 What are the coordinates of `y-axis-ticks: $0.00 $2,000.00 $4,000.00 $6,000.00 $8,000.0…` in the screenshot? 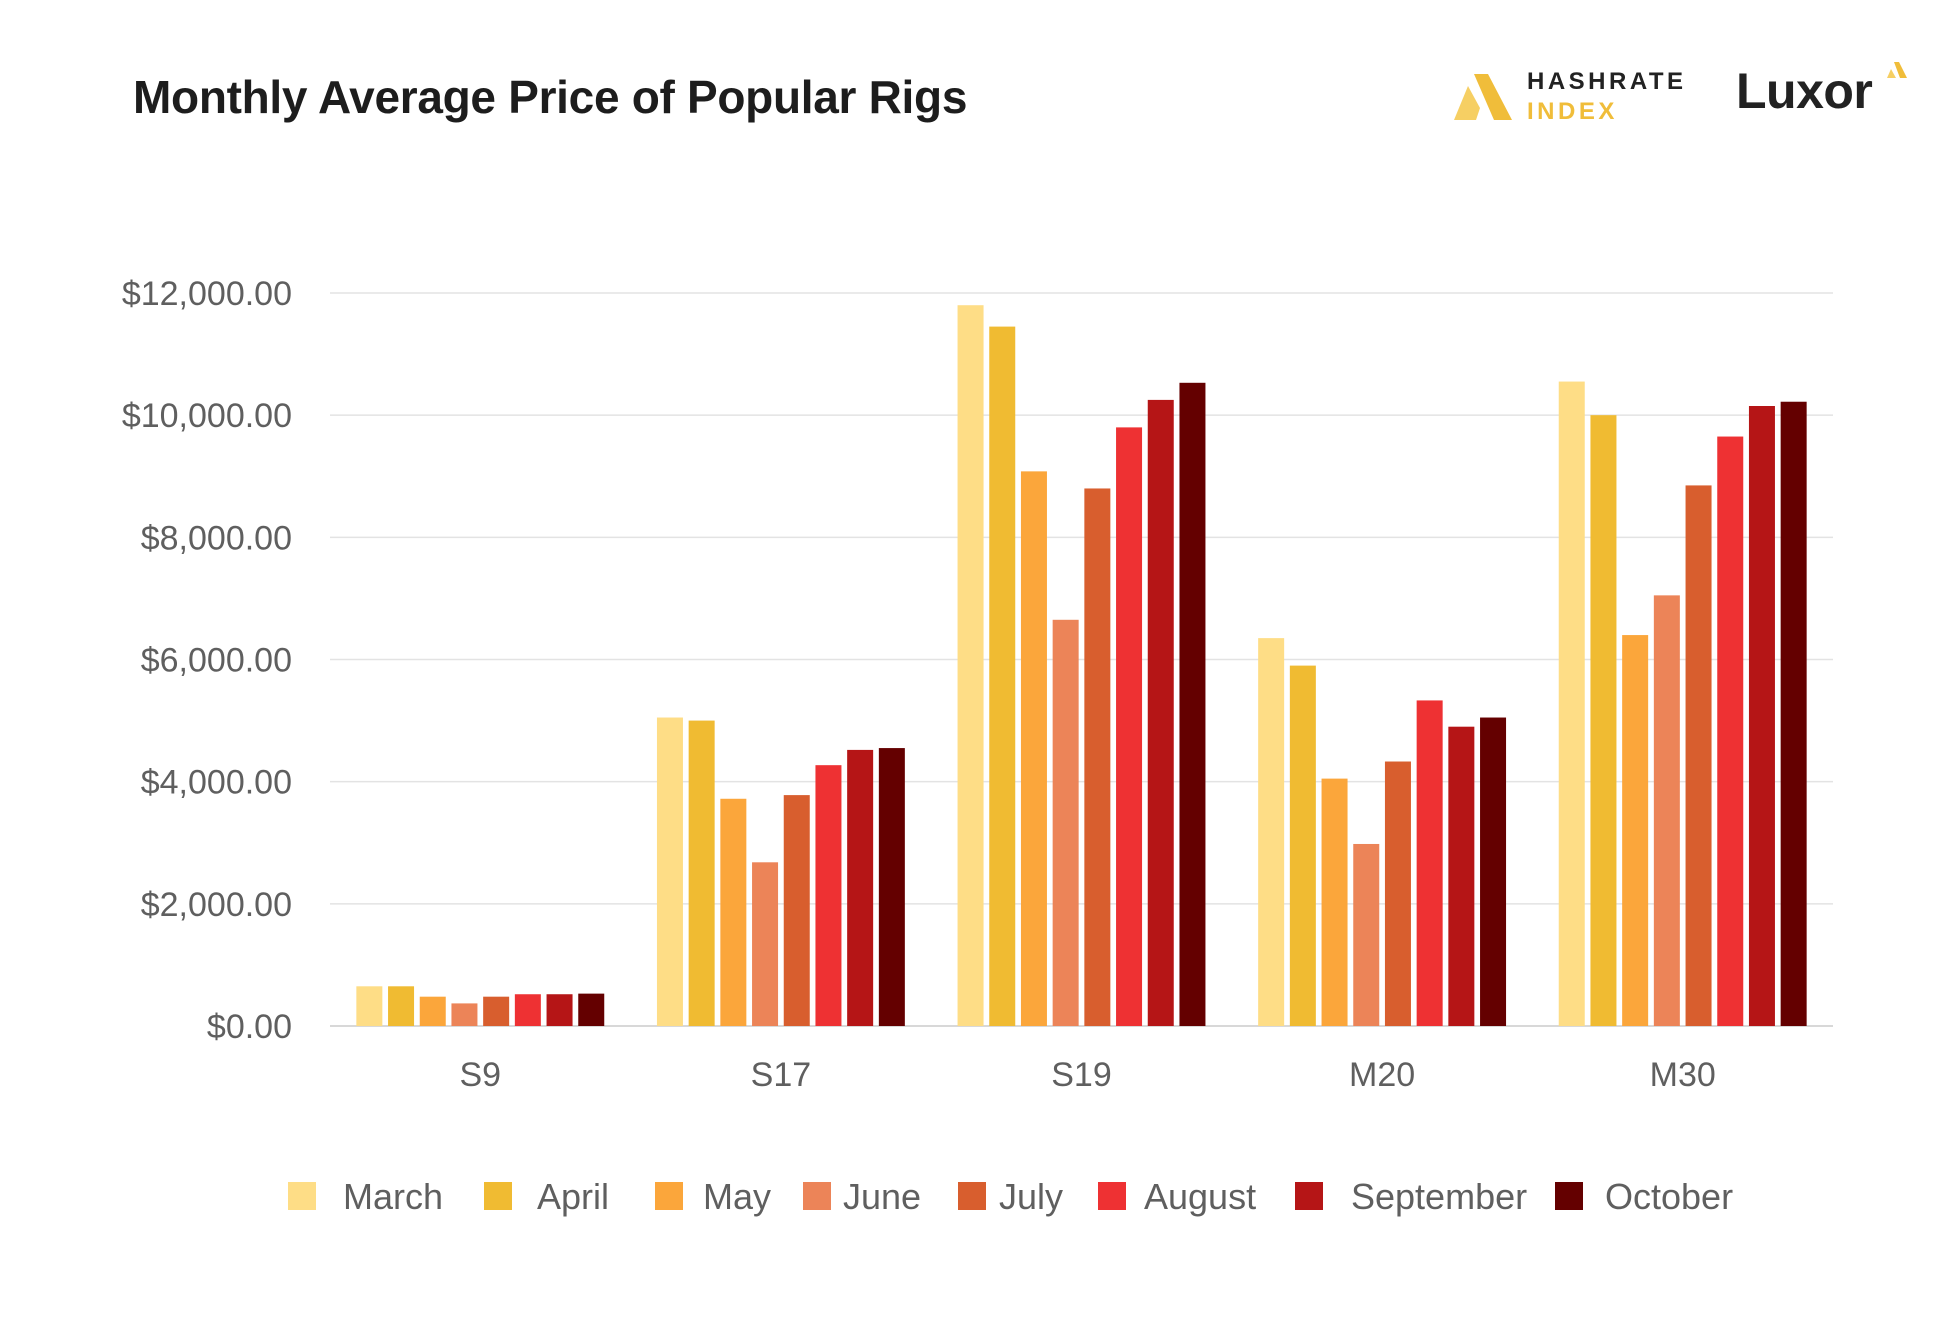 It's located at (207, 660).